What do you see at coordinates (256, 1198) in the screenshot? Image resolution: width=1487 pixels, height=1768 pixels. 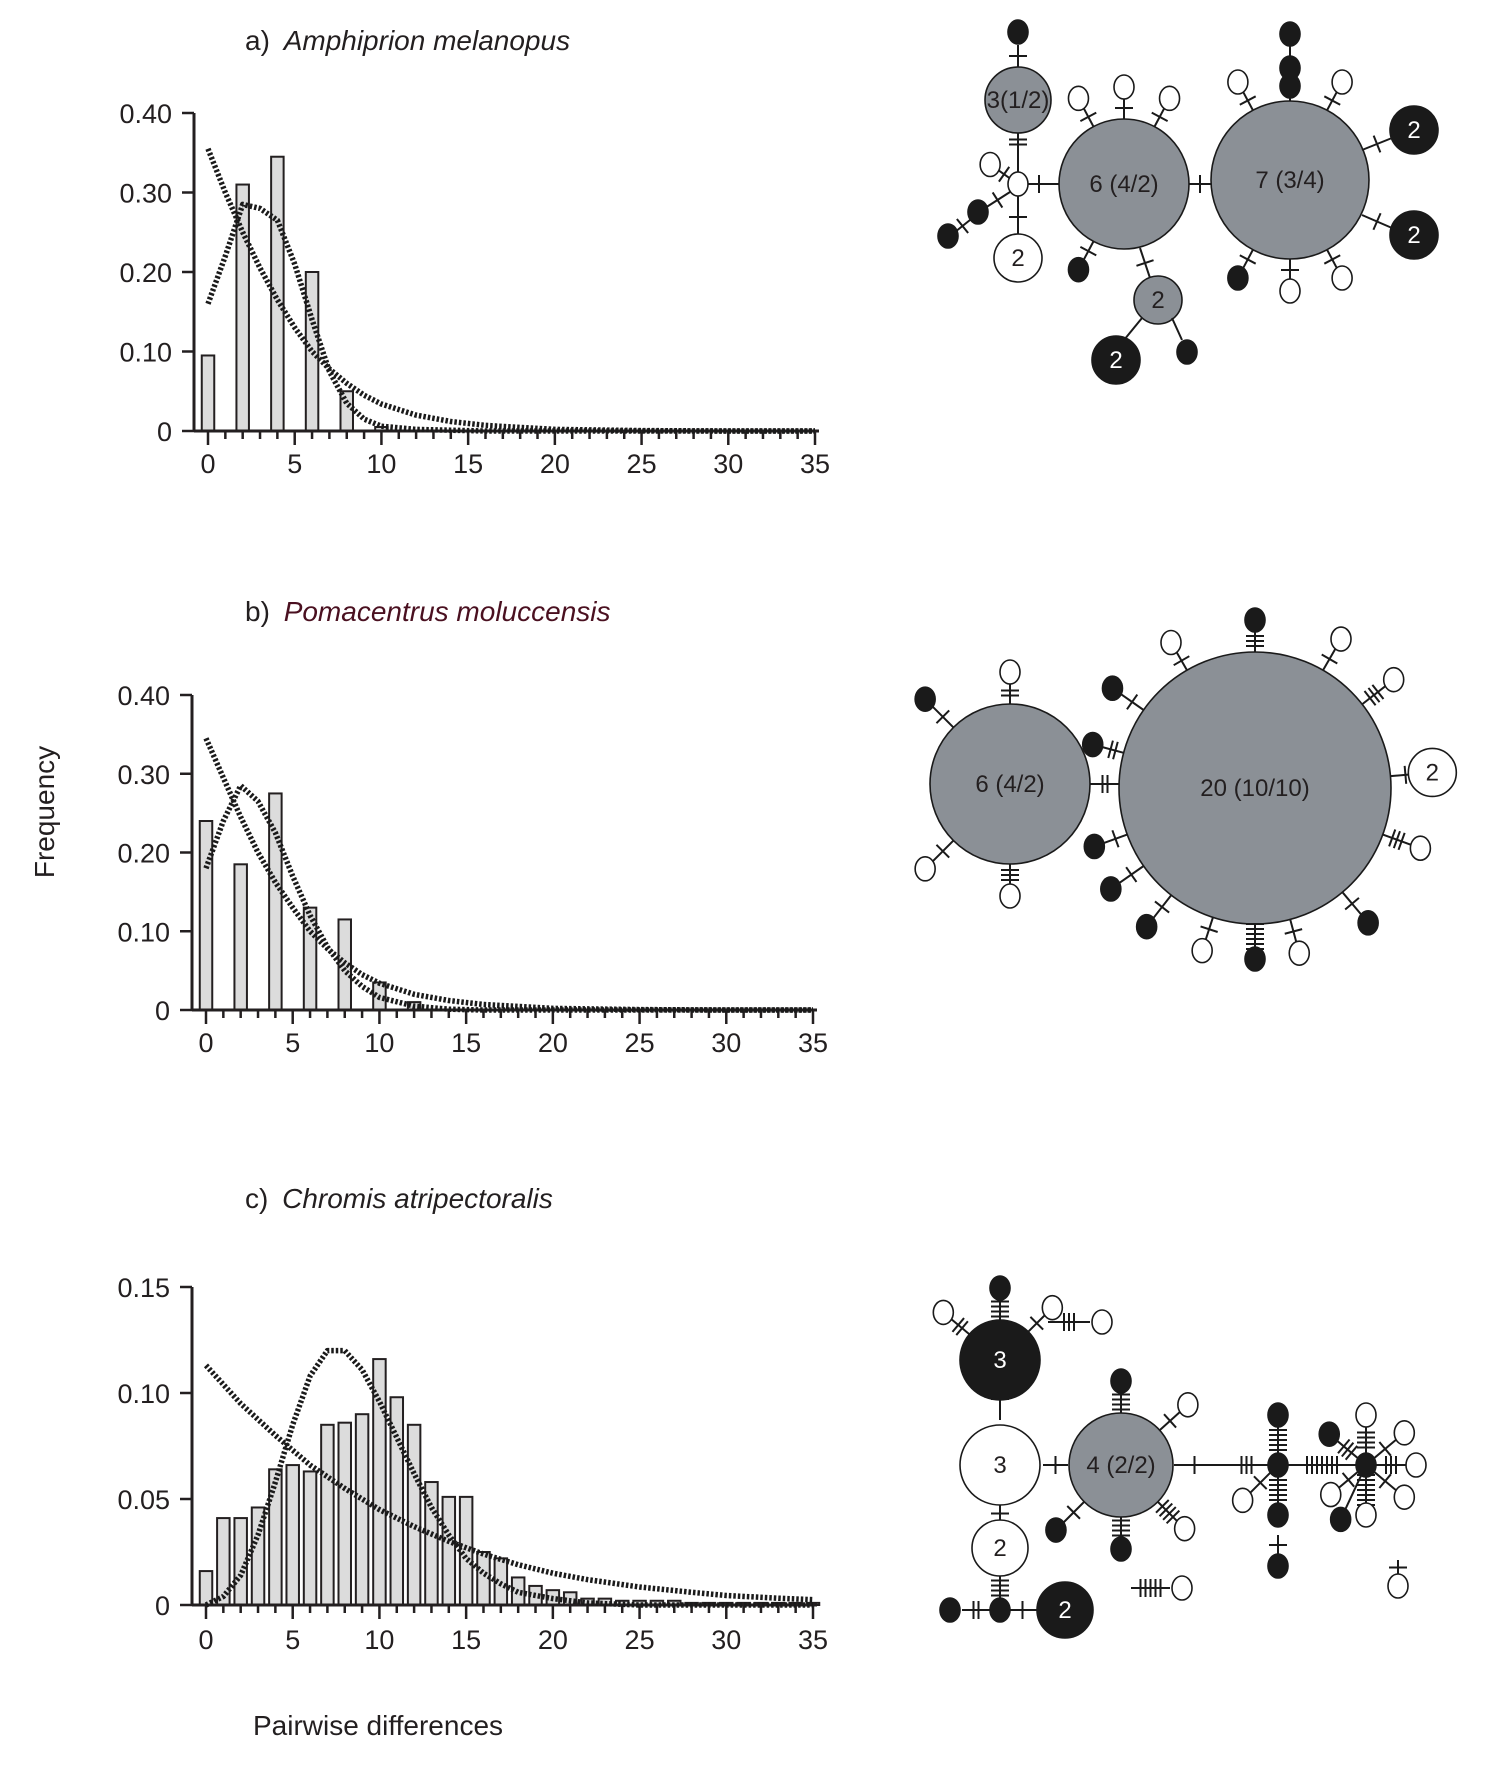 I see `panel-c-letter: c)` at bounding box center [256, 1198].